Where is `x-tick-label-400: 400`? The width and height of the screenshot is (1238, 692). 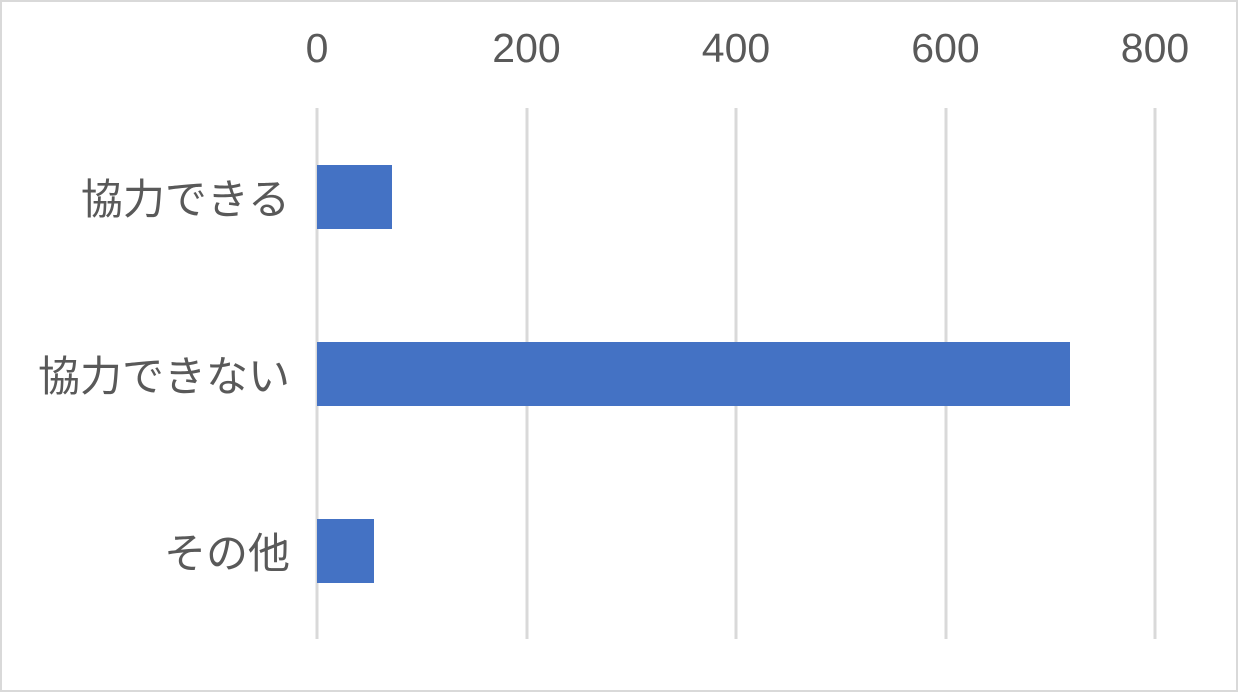
x-tick-label-400: 400 is located at coordinates (736, 48).